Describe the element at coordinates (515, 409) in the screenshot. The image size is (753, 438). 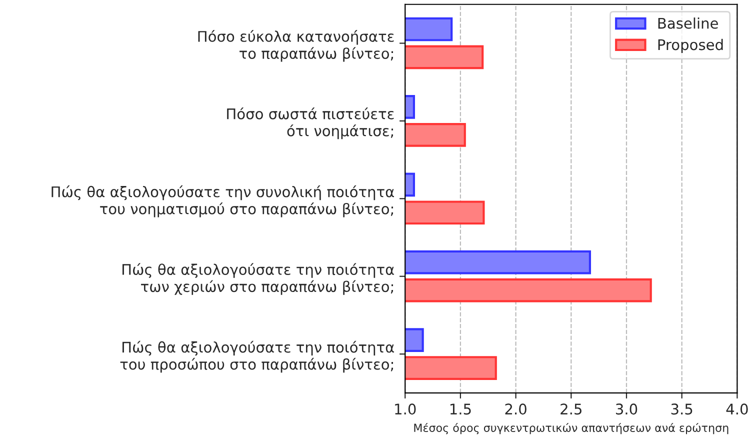
I see `x-tick-label: 2.0` at that location.